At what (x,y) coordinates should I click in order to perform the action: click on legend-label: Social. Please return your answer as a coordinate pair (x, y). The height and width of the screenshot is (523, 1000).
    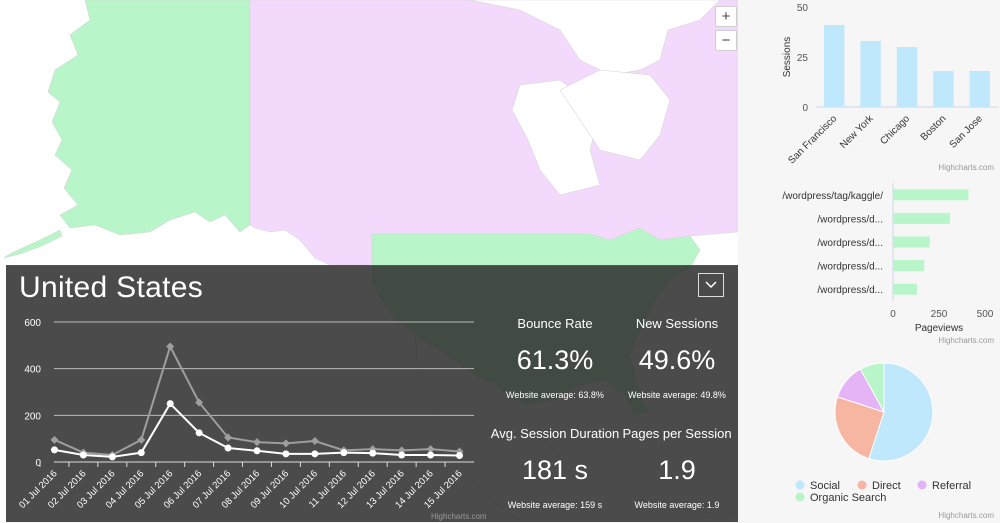
    Looking at the image, I should click on (825, 486).